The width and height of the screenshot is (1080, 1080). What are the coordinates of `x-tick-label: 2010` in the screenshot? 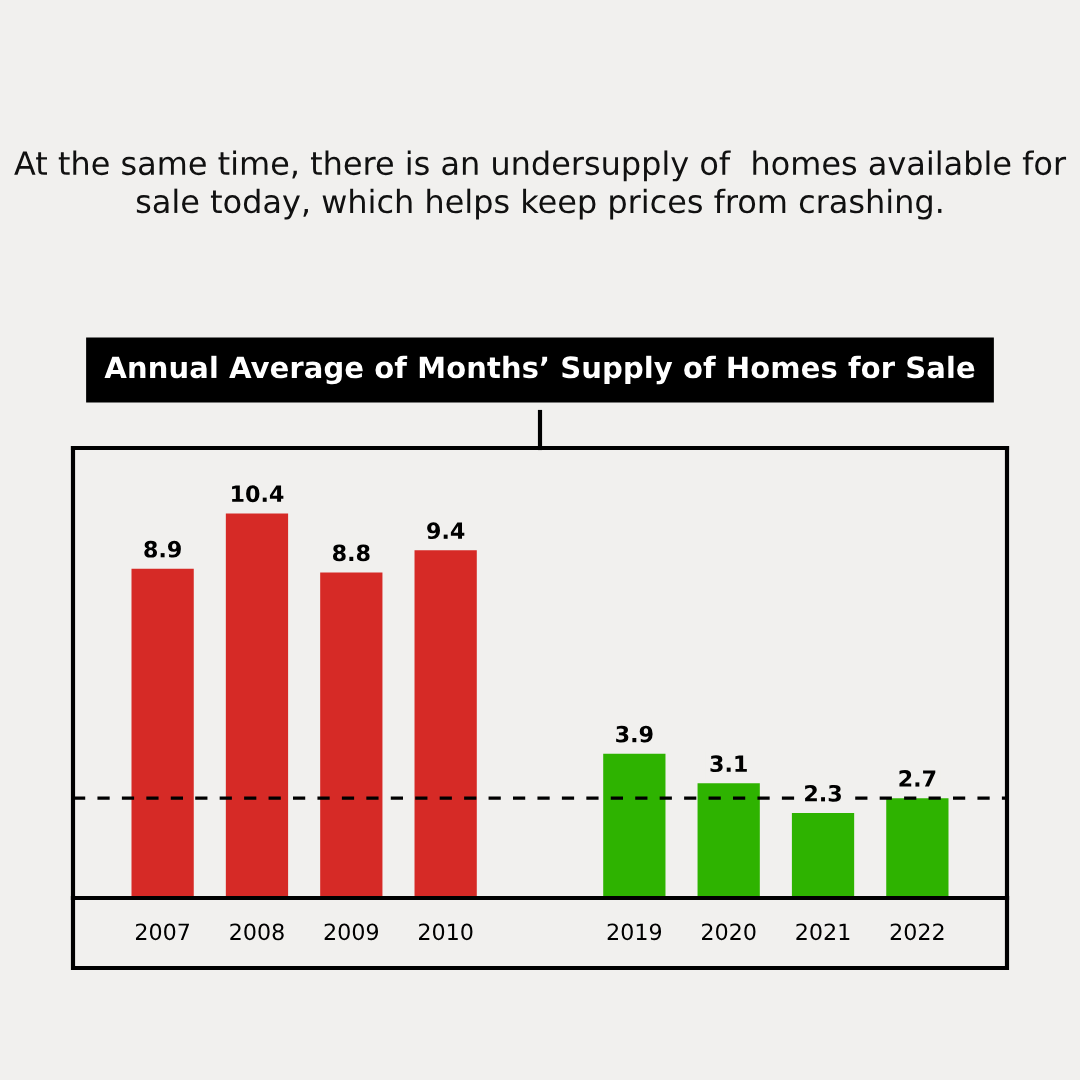 It's located at (446, 932).